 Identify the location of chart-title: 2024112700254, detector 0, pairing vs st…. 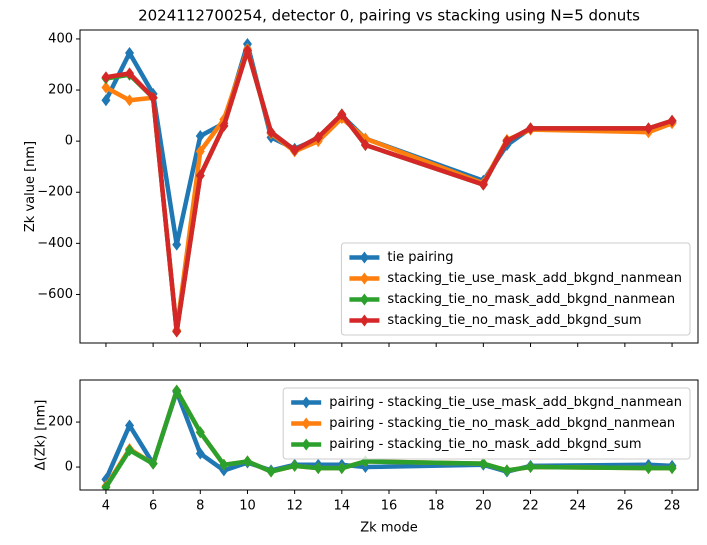
(389, 16).